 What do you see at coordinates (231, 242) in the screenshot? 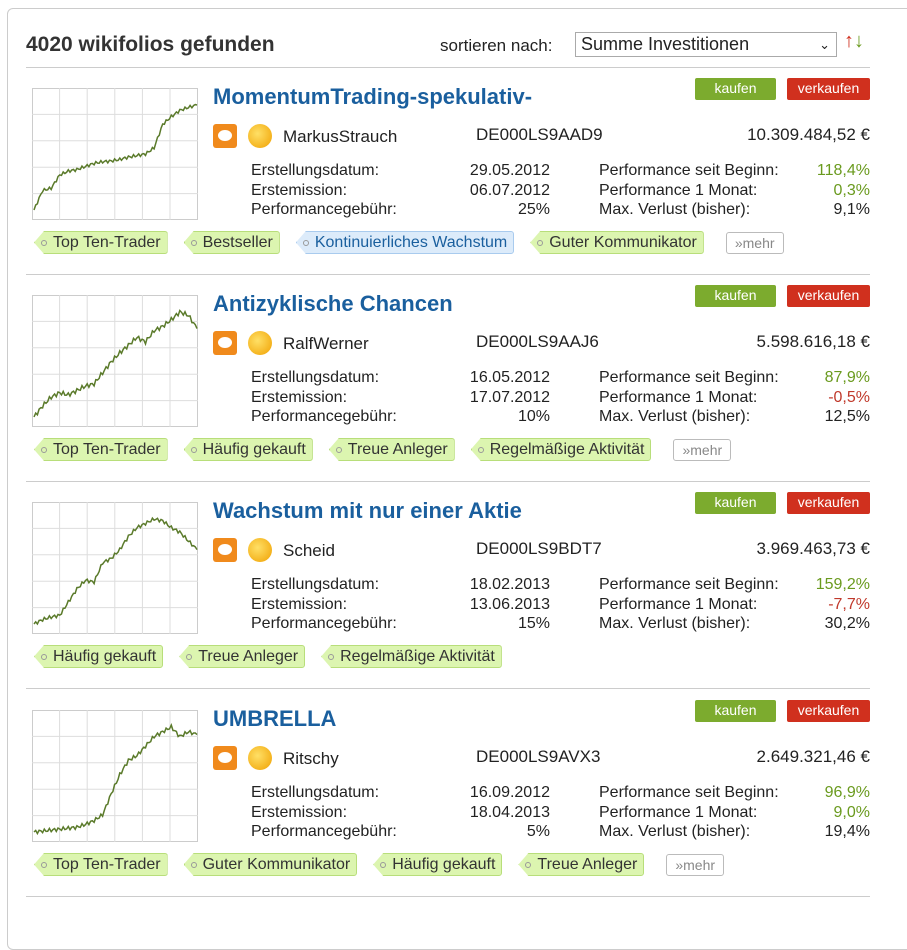
I see `tag: Bestseller` at bounding box center [231, 242].